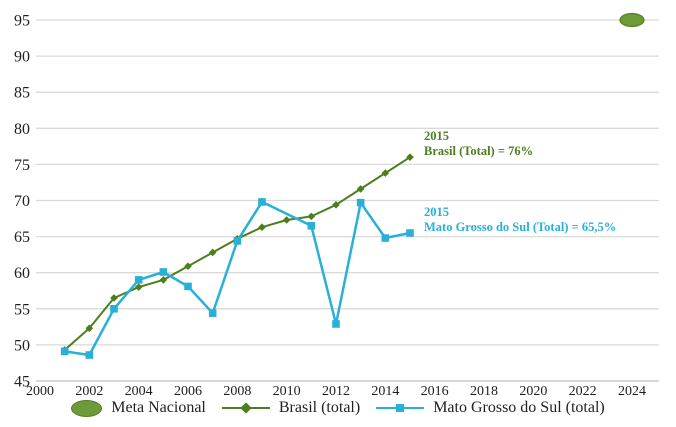  What do you see at coordinates (262, 227) in the screenshot?
I see `marker-brasil-2009` at bounding box center [262, 227].